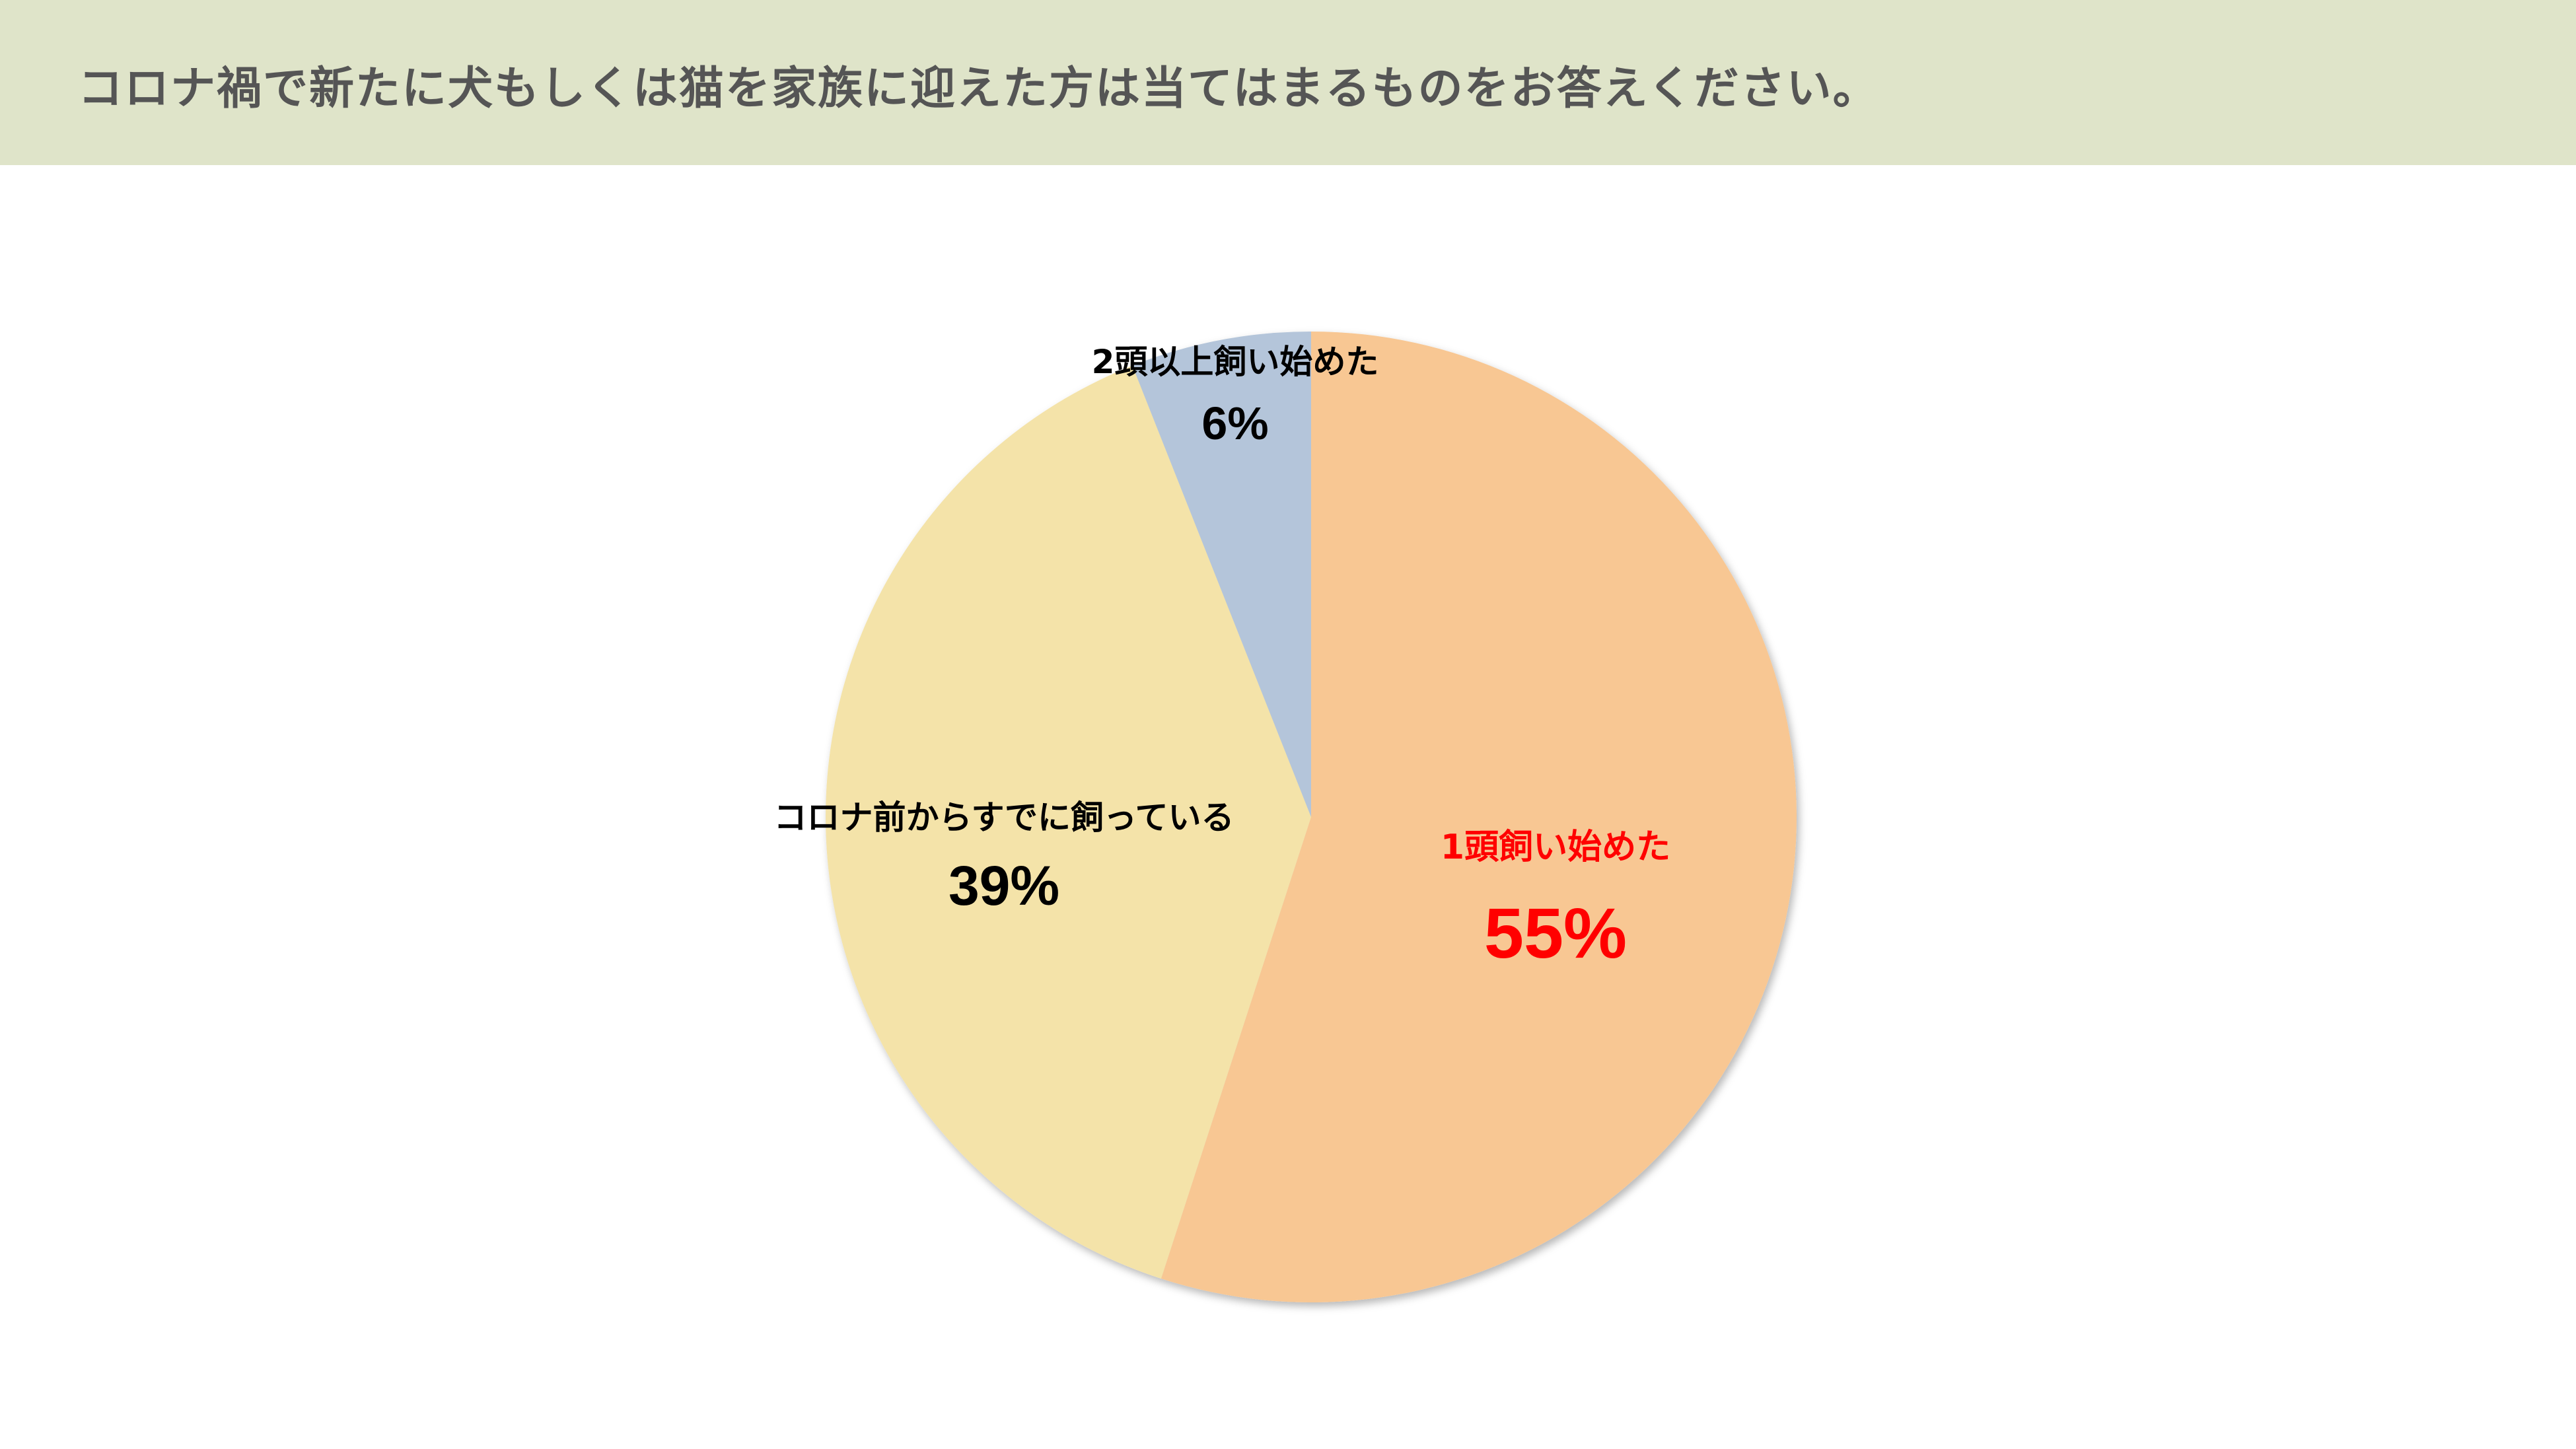 This screenshot has width=2576, height=1449. Describe the element at coordinates (1003, 886) in the screenshot. I see `slice-value-2: 39%` at that location.